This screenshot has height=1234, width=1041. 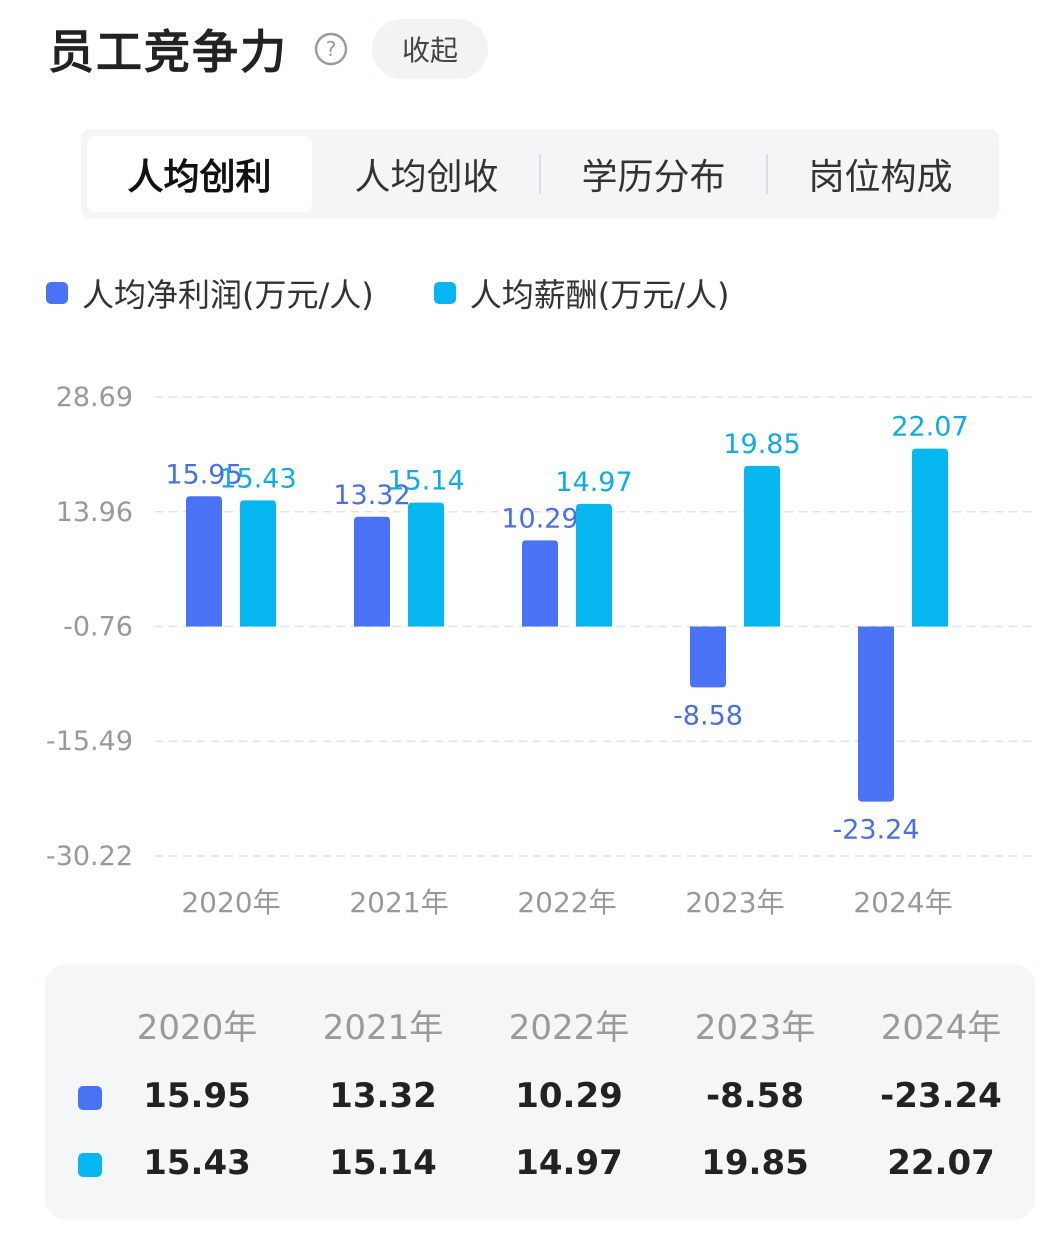 I want to click on table-year-header: 2020年, so click(x=197, y=1028).